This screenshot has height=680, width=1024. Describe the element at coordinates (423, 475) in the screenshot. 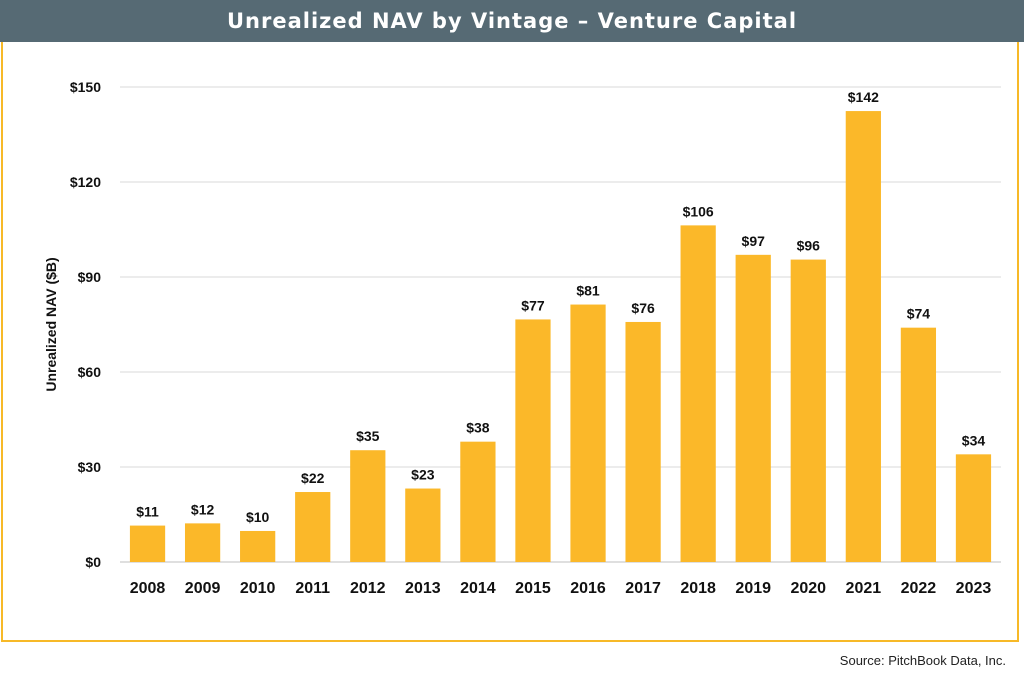

I see `data-label: $23` at that location.